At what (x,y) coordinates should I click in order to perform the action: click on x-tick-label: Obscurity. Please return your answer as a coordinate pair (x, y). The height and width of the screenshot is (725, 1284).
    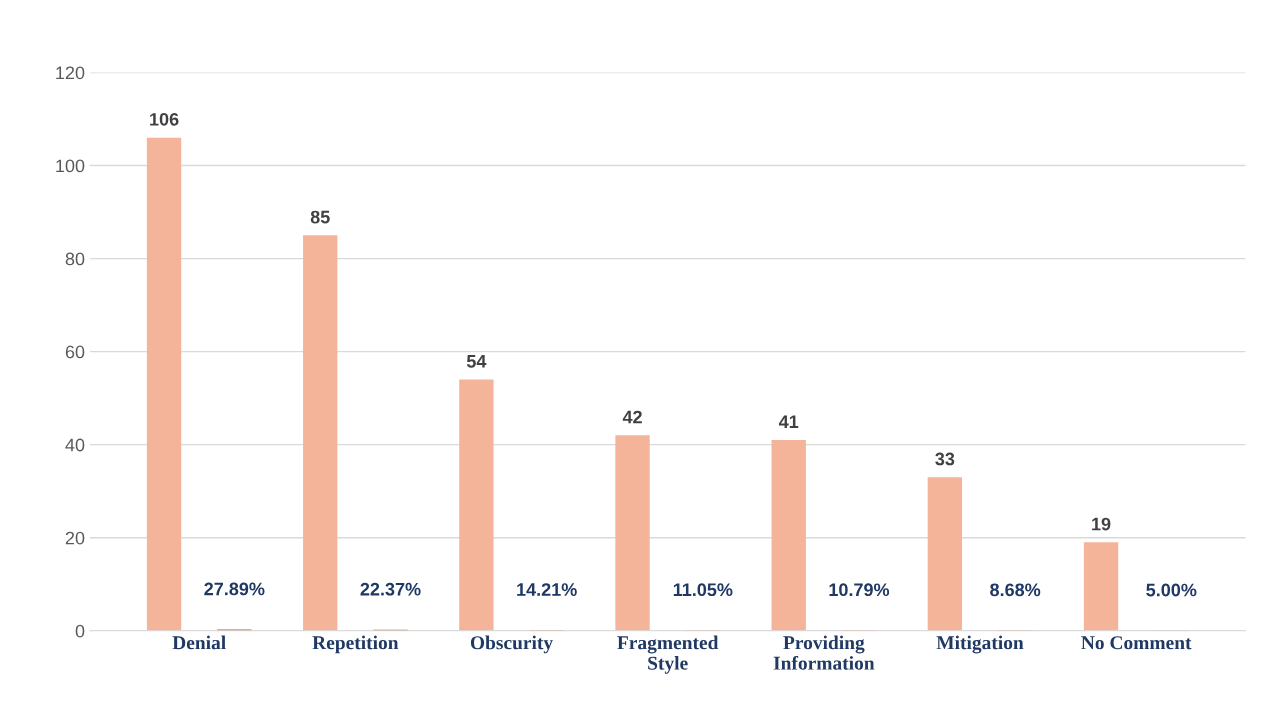
    Looking at the image, I should click on (511, 644).